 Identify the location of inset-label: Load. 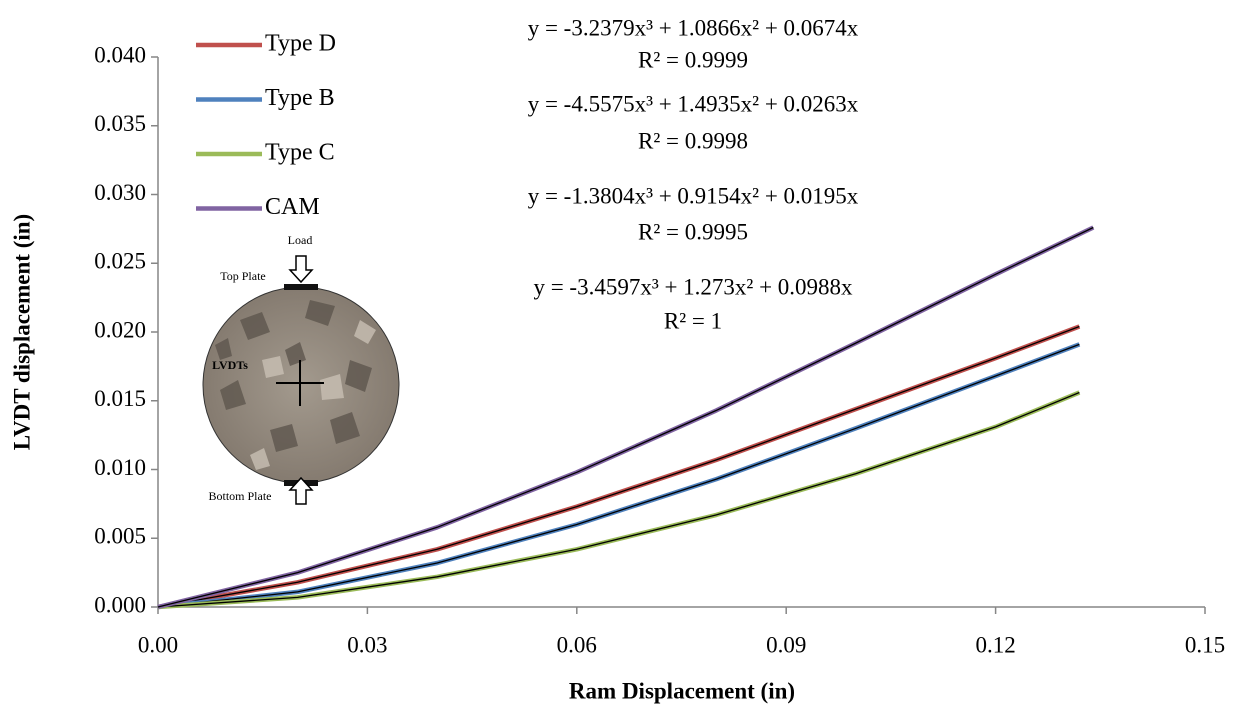
(300, 240).